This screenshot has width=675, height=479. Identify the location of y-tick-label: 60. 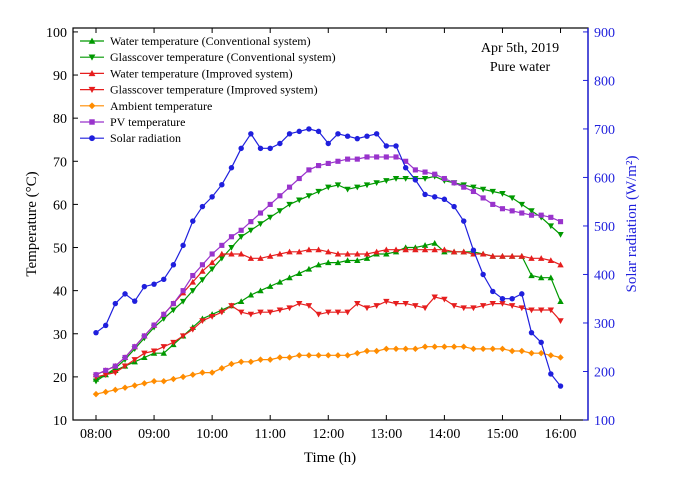
(60, 205).